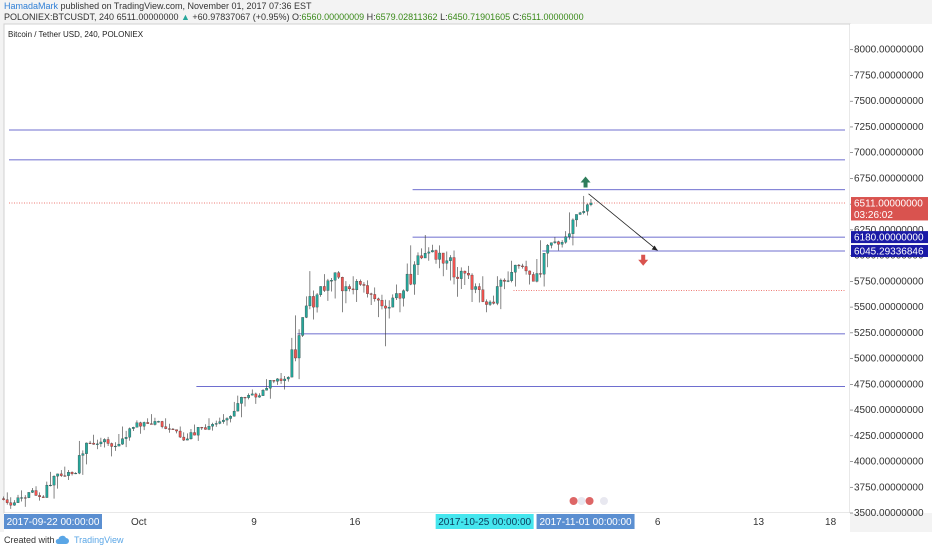  Describe the element at coordinates (889, 462) in the screenshot. I see `y-tick-label: 4000.00000000` at that location.